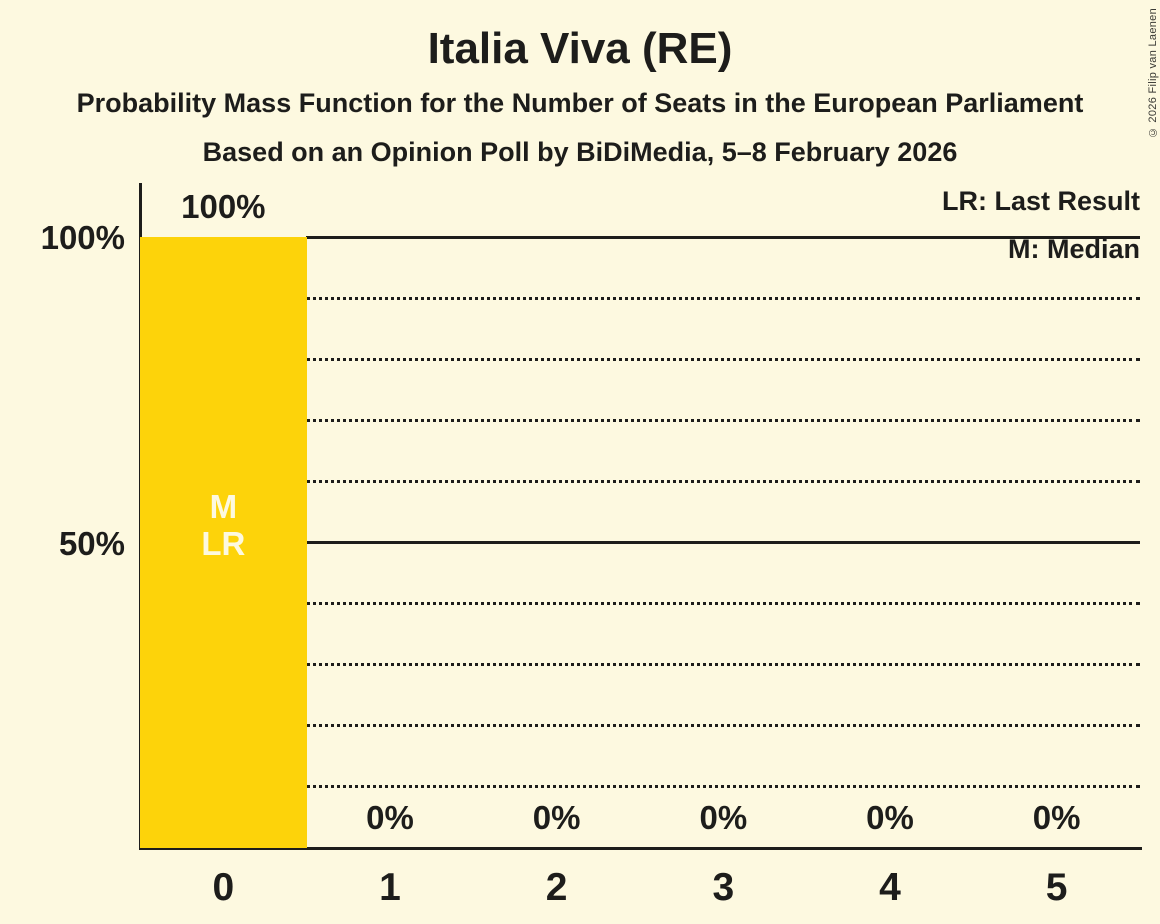 Image resolution: width=1160 pixels, height=924 pixels. What do you see at coordinates (723, 817) in the screenshot?
I see `bar-value-label-3: 0%` at bounding box center [723, 817].